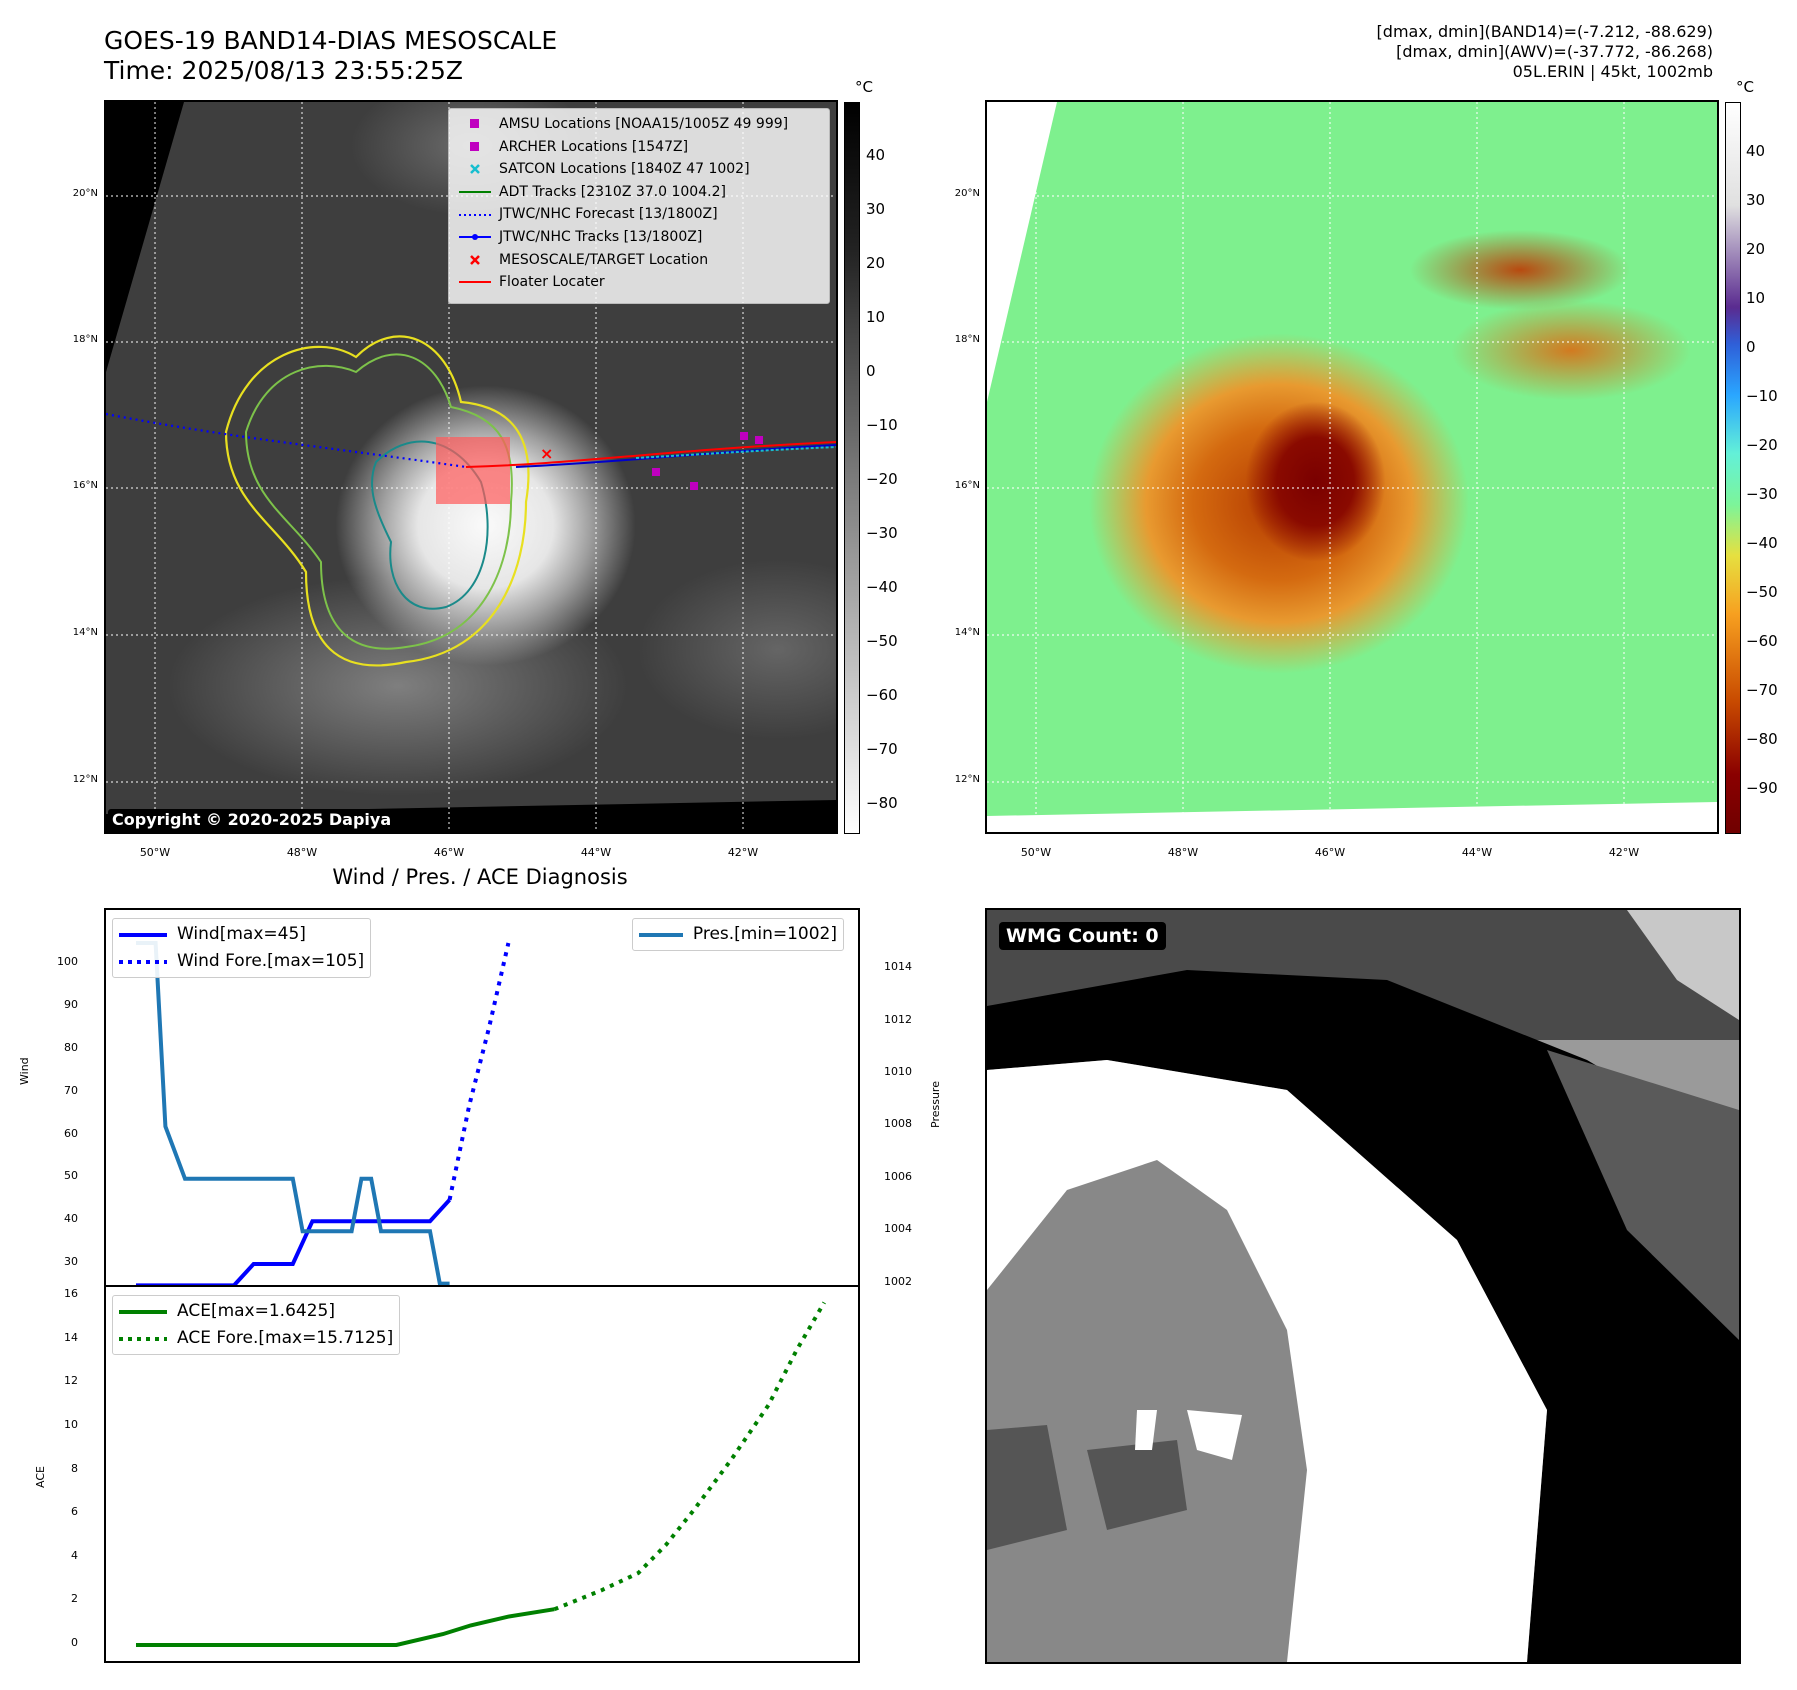 Image resolution: width=1797 pixels, height=1690 pixels. What do you see at coordinates (241, 934) in the screenshot?
I see `legend-item-wind: Wind[max=45]` at bounding box center [241, 934].